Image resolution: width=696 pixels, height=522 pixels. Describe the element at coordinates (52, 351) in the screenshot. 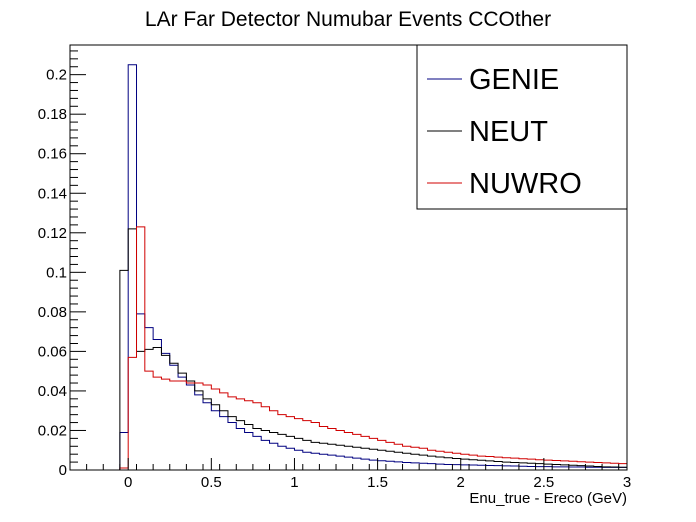

I see `y-tick-label: 0.06` at that location.